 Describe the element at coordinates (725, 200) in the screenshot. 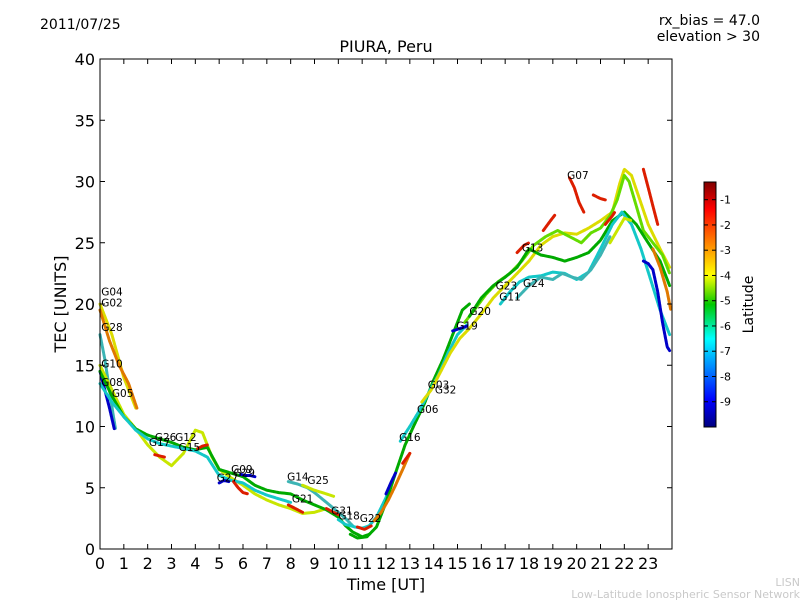

I see `colorbar-tick-label: -1` at that location.